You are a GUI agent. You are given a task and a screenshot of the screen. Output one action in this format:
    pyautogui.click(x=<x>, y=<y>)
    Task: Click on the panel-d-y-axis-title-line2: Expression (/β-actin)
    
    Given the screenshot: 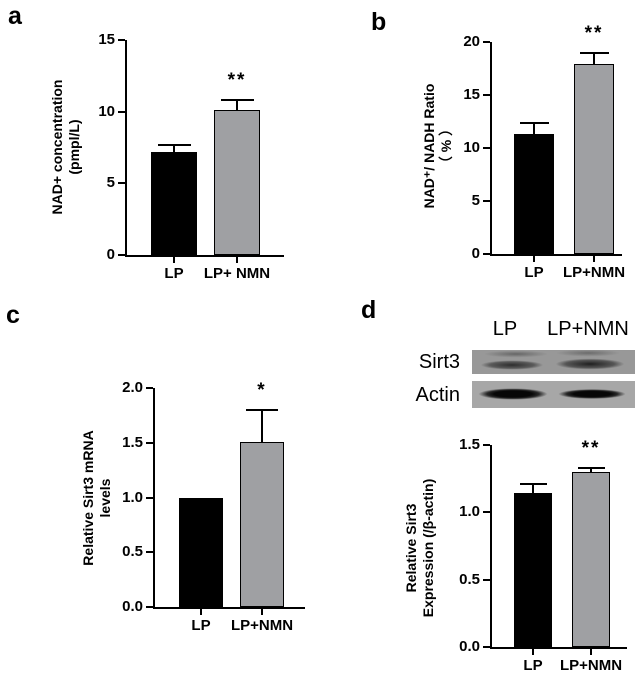 What is the action you would take?
    pyautogui.click(x=428, y=548)
    